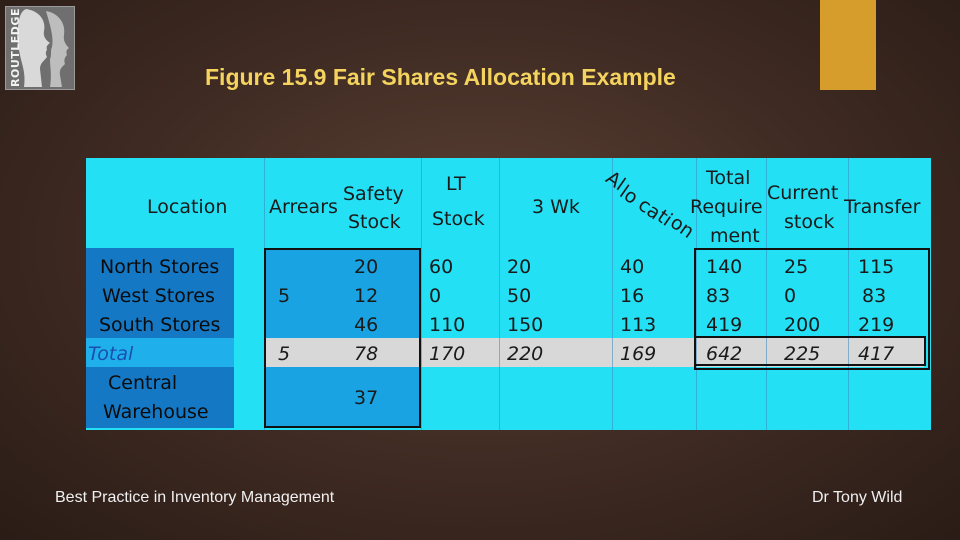 This screenshot has height=540, width=960. I want to click on arrears-safety-outline, so click(342, 338).